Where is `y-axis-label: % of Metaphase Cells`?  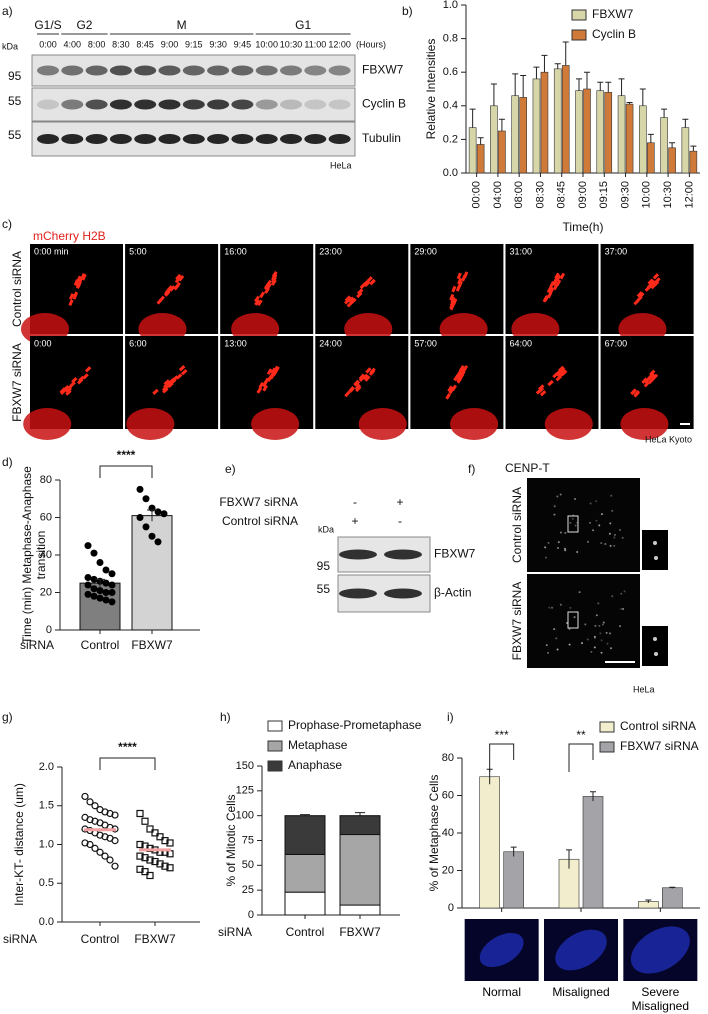
y-axis-label: % of Metaphase Cells is located at coordinates (434, 833).